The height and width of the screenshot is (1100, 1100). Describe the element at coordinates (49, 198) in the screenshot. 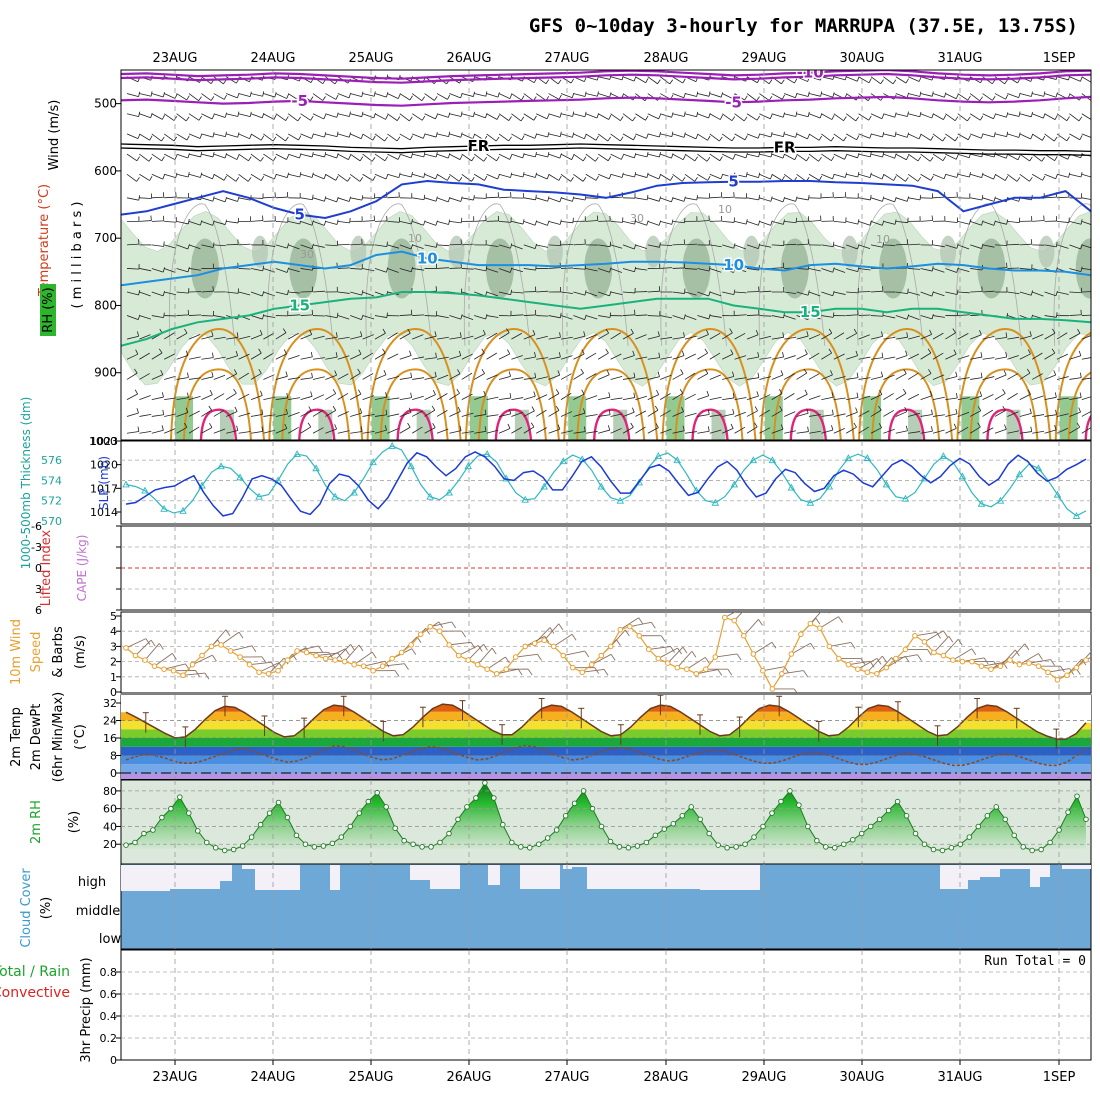

I see `upper-axis-labels: Wind (m/s) Temperature (°C)` at that location.